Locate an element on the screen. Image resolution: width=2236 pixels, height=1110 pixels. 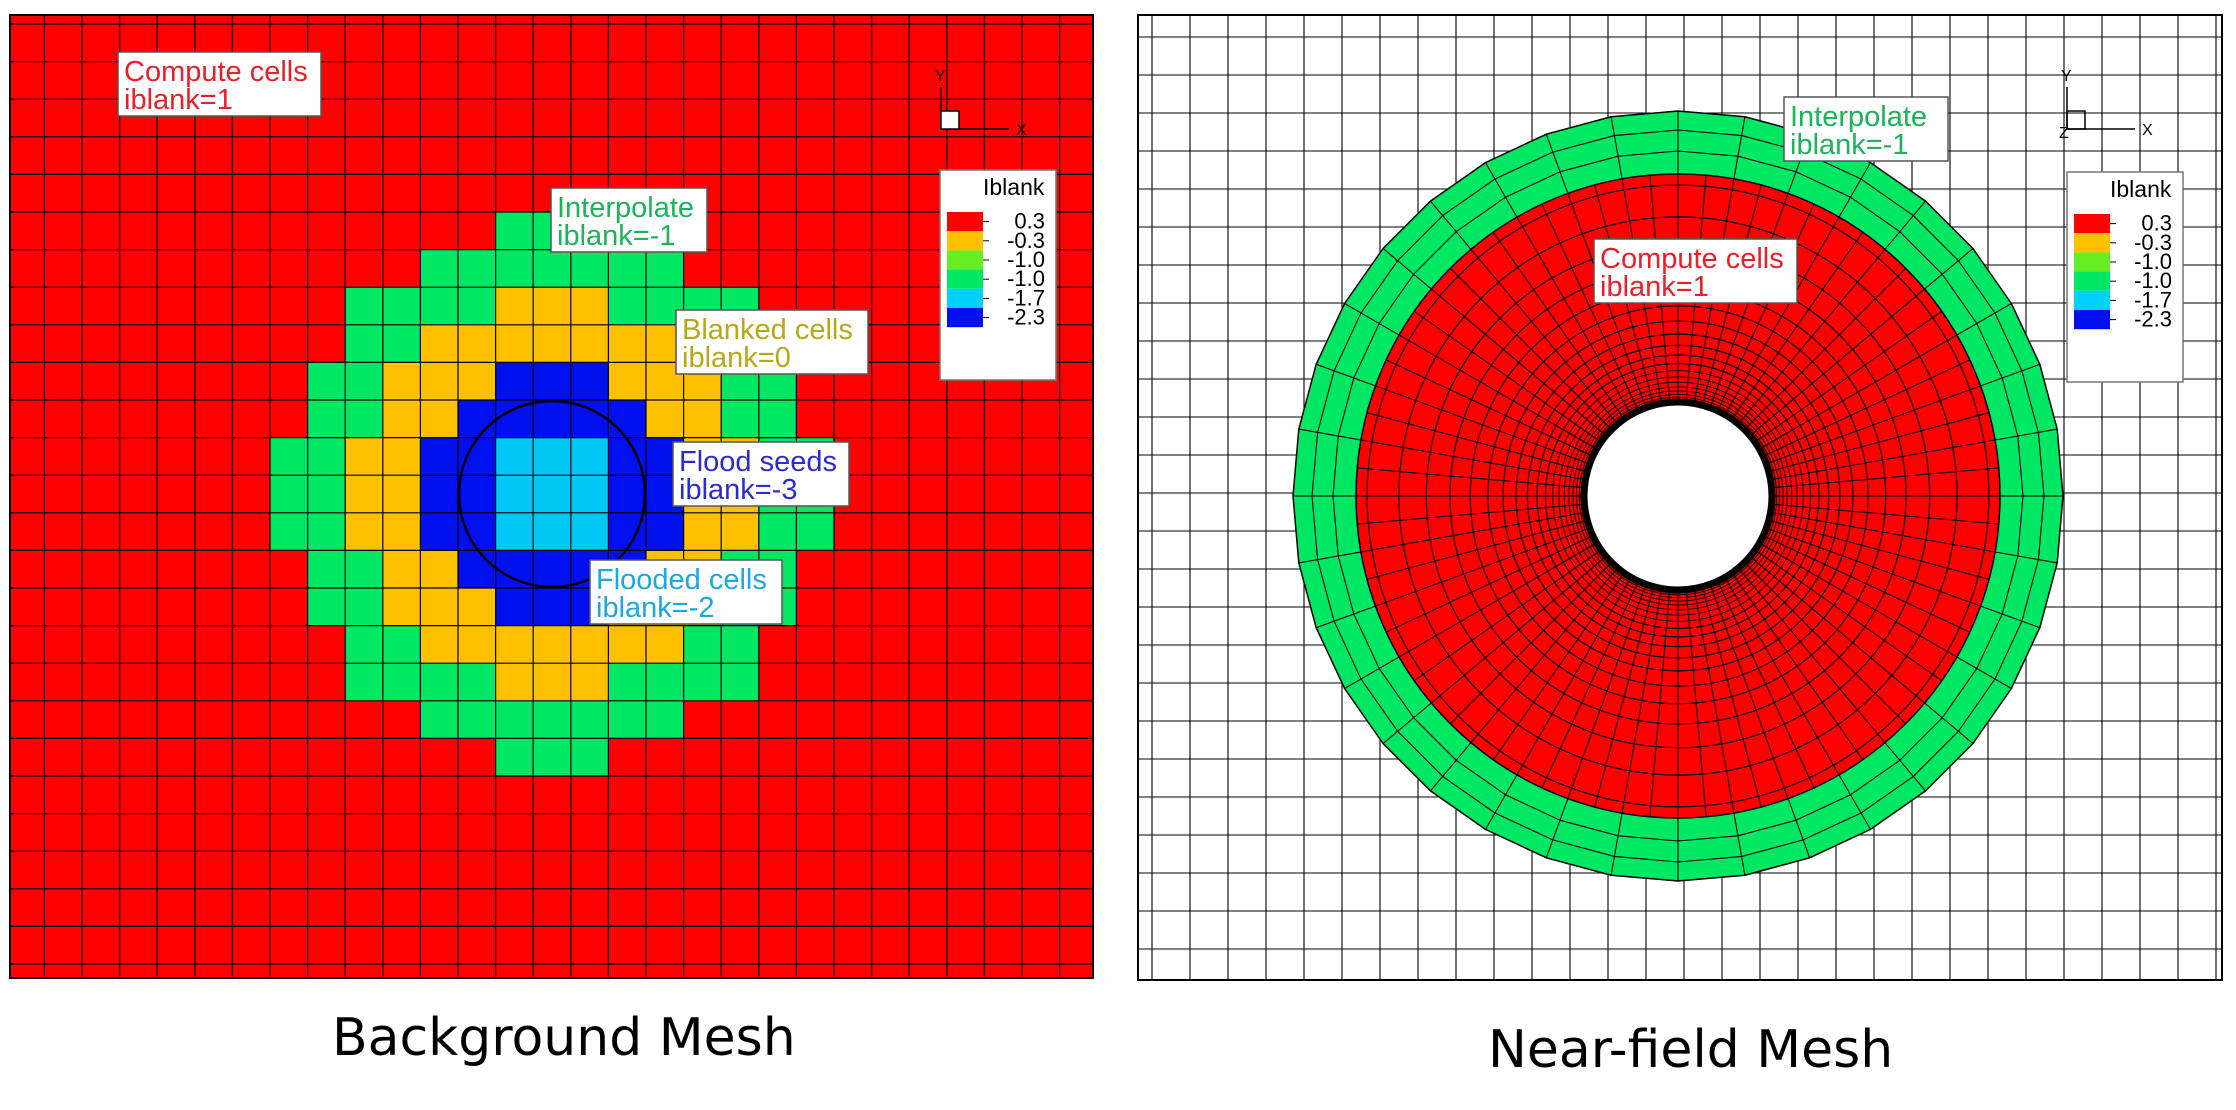
y-axis-label: Y is located at coordinates (940, 76).